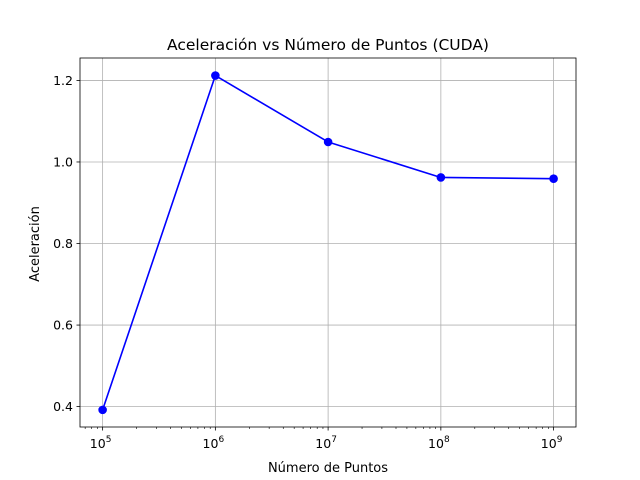 The width and height of the screenshot is (640, 480). Describe the element at coordinates (214, 443) in the screenshot. I see `x-tick-label: 10⁶` at that location.